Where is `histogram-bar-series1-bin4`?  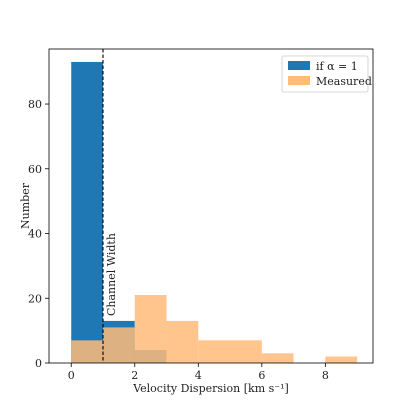
histogram-bar-series1-bin4 is located at coordinates (230, 351).